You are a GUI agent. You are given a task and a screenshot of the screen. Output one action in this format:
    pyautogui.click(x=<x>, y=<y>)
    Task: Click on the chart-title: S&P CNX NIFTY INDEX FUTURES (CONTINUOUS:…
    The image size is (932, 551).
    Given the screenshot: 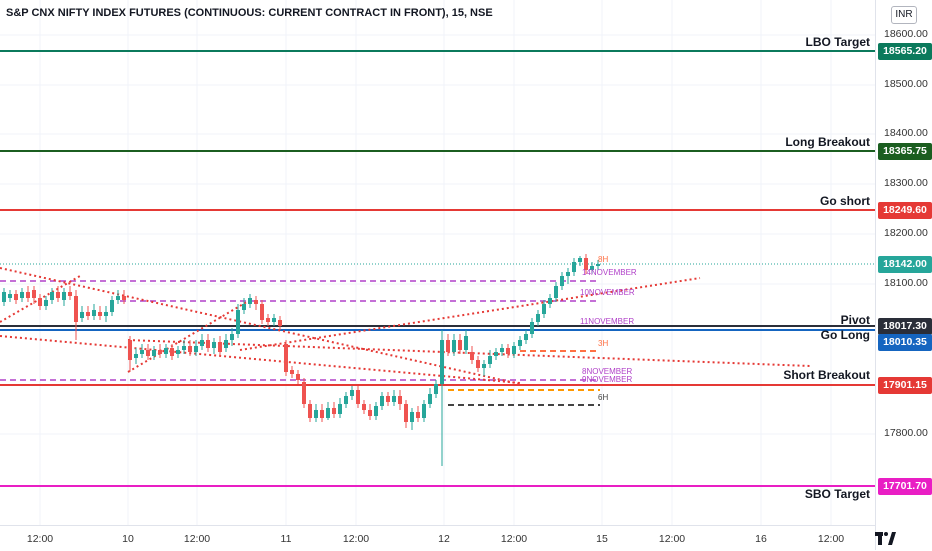 What is the action you would take?
    pyautogui.click(x=249, y=13)
    